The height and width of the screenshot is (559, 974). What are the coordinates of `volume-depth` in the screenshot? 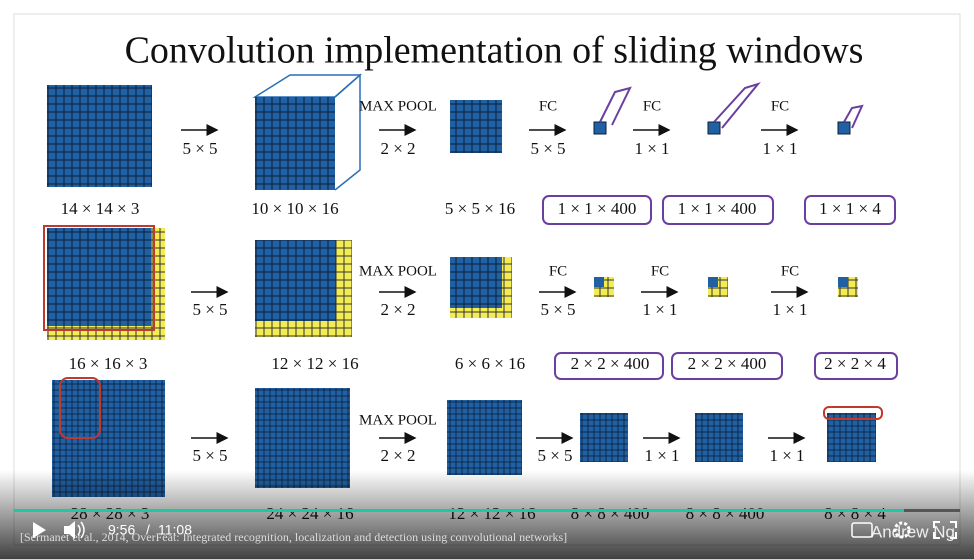 It's located at (347, 132).